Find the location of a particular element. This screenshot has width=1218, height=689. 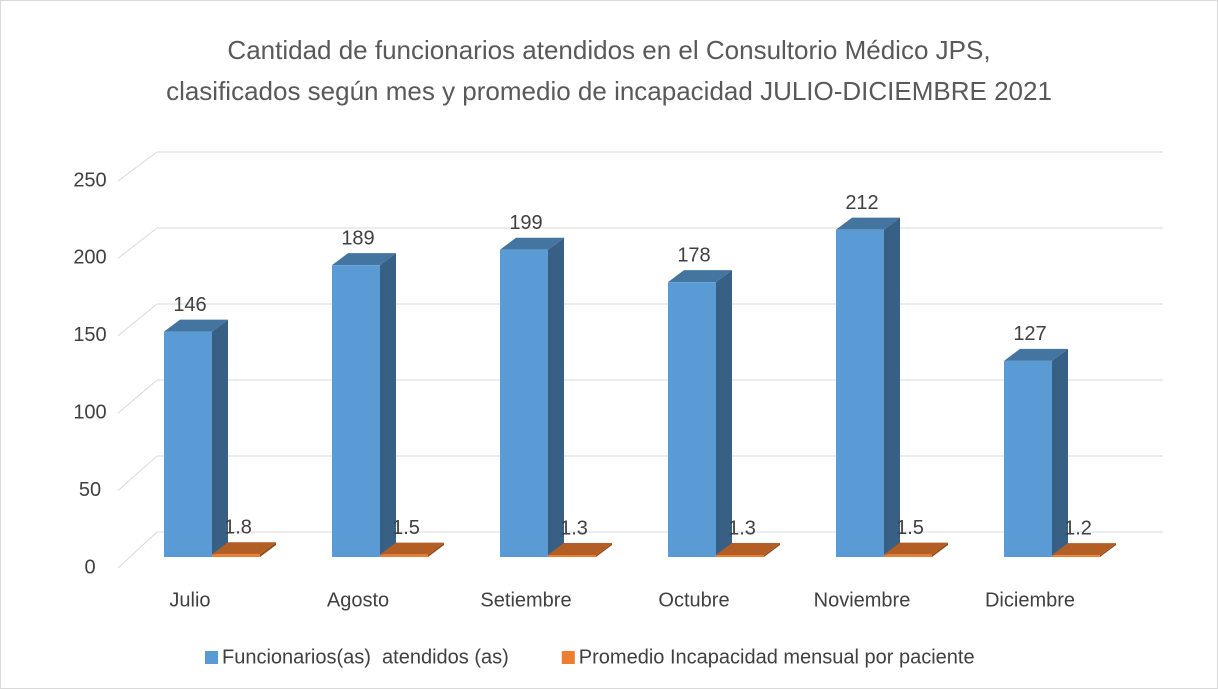

x-tick-label: Agosto is located at coordinates (358, 600).